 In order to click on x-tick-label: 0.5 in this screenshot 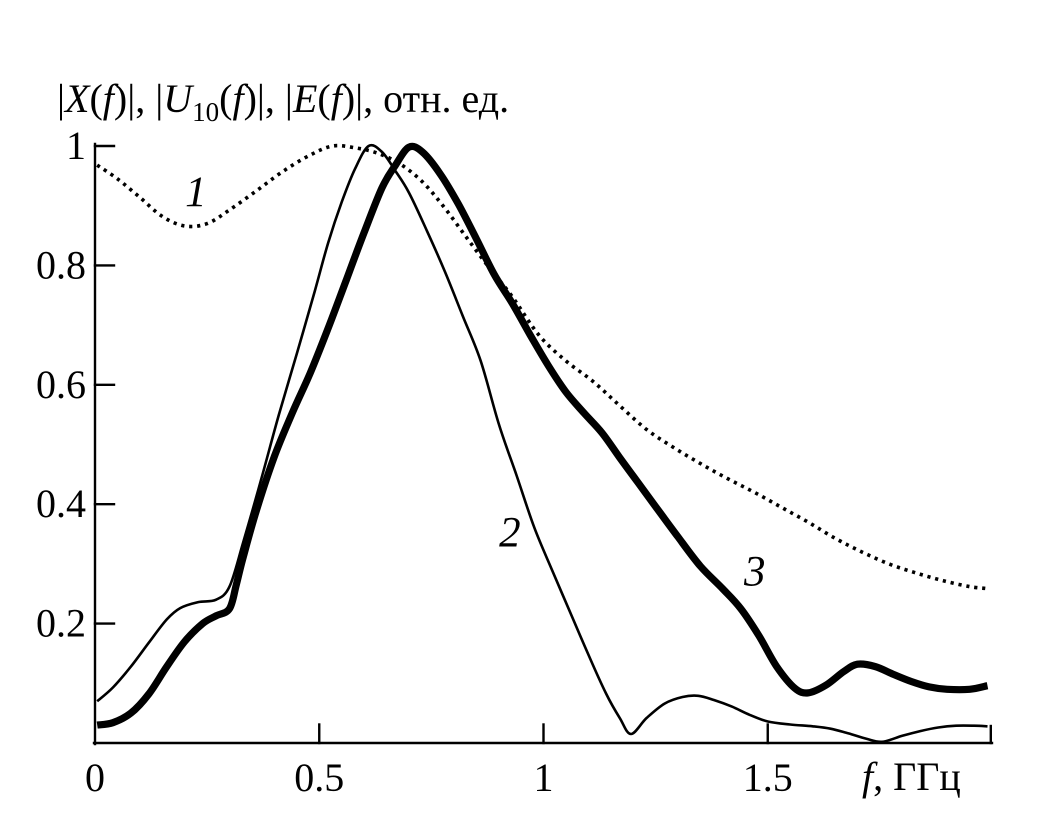, I will do `click(319, 777)`.